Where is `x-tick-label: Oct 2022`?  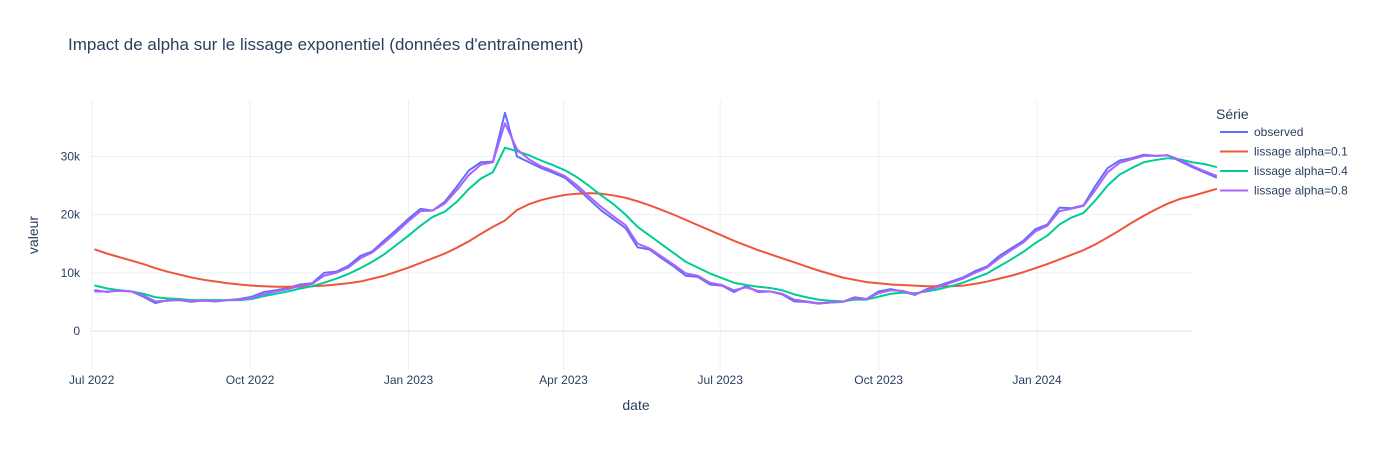 x-tick-label: Oct 2022 is located at coordinates (250, 380).